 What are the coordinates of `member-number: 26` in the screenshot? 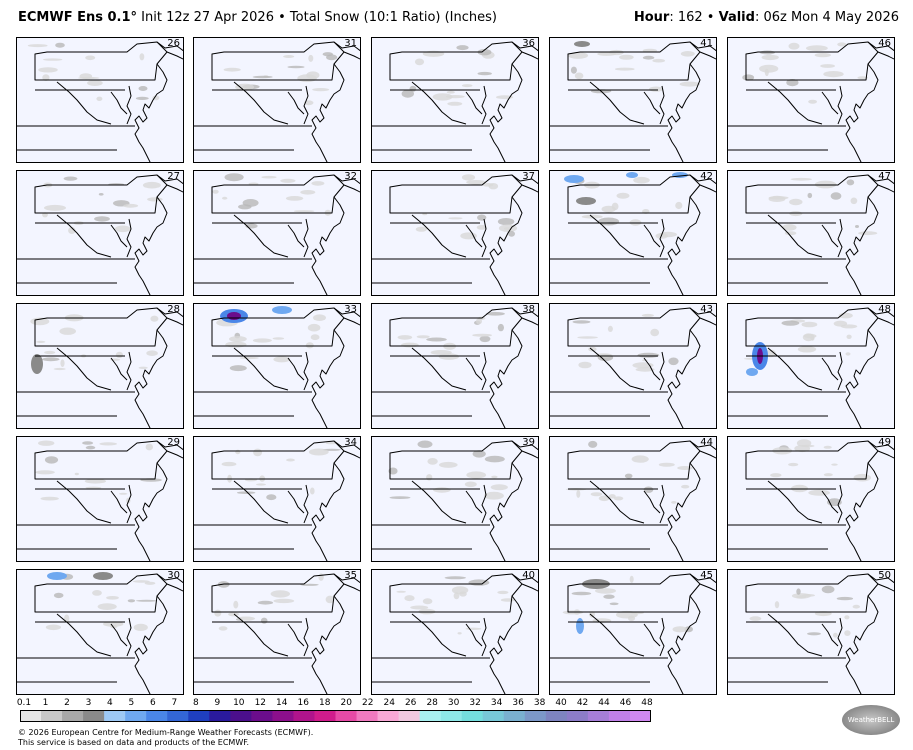 It's located at (173, 43).